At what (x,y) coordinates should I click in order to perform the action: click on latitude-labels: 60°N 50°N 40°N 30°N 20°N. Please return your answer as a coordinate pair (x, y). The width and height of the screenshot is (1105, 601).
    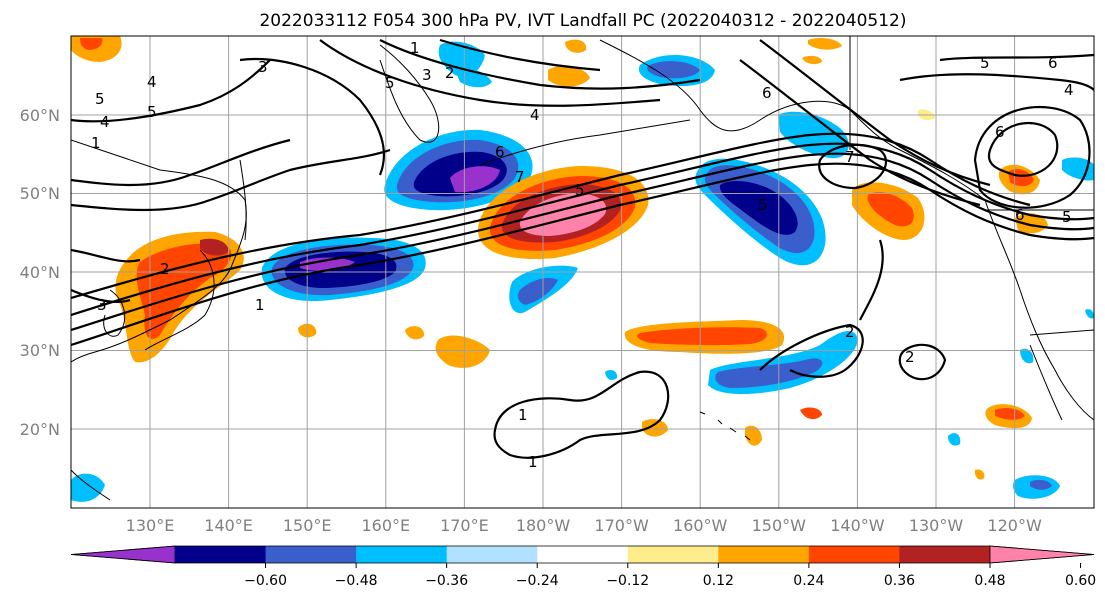
    Looking at the image, I should click on (40, 272).